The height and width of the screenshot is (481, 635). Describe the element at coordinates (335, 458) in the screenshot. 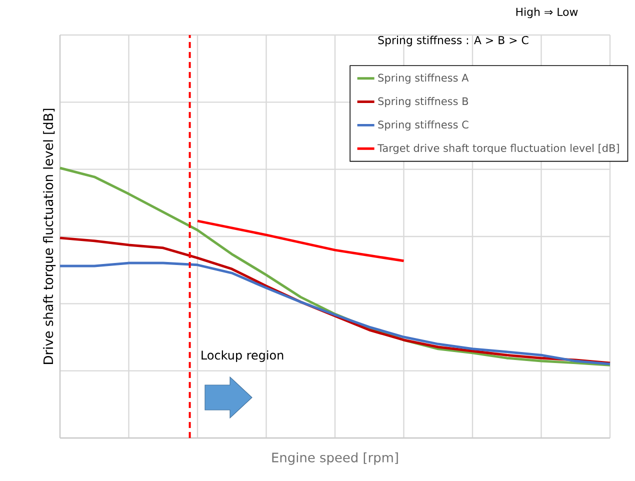

I see `x-axis-title: Engine speed [rpm]` at that location.